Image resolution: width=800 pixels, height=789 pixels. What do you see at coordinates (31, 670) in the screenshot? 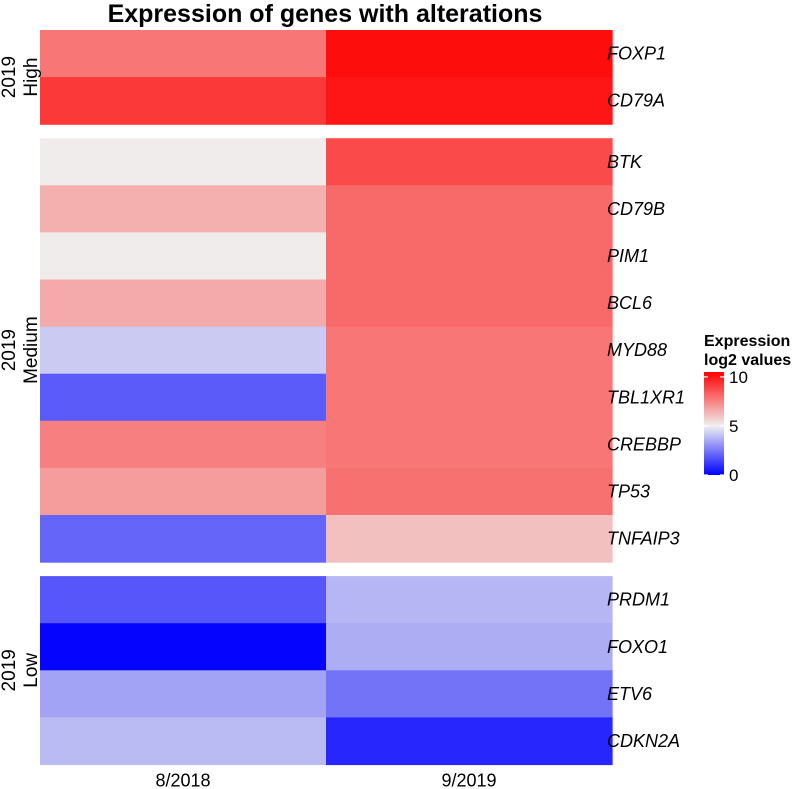
I see `group-label-level: Low` at bounding box center [31, 670].